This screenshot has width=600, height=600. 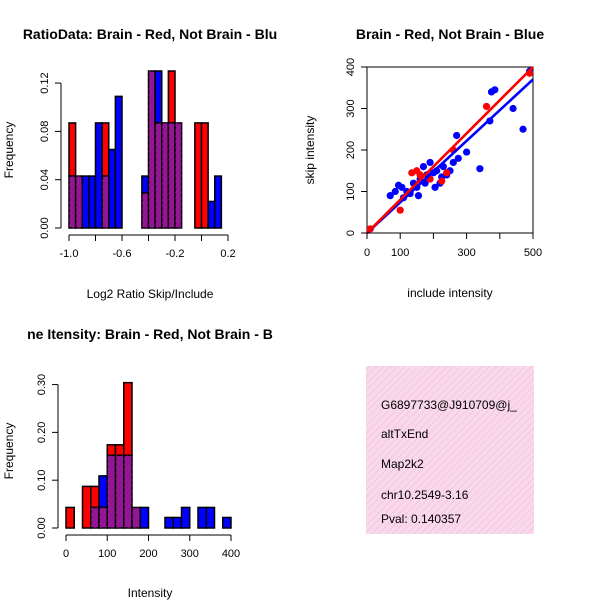 I want to click on y-tick-label: 0.08, so click(x=45, y=131).